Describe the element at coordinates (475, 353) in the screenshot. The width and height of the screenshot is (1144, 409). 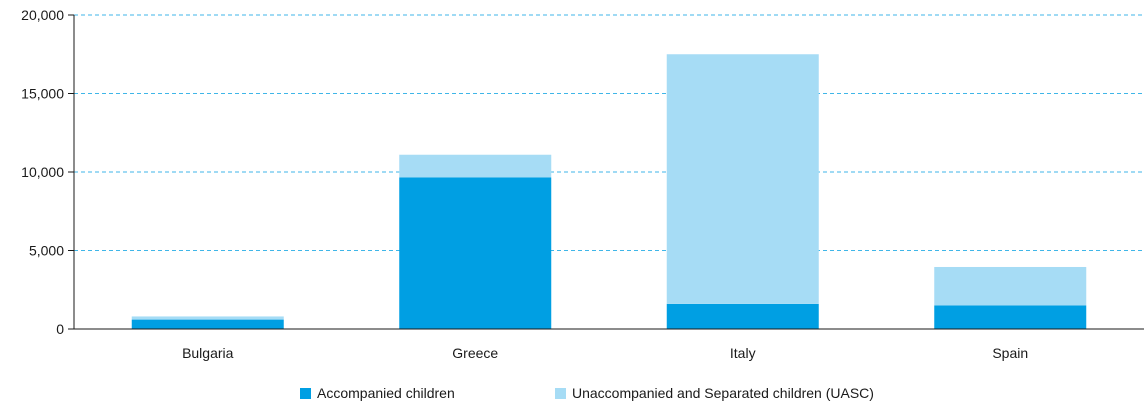
I see `x-tick-label: Greece` at that location.